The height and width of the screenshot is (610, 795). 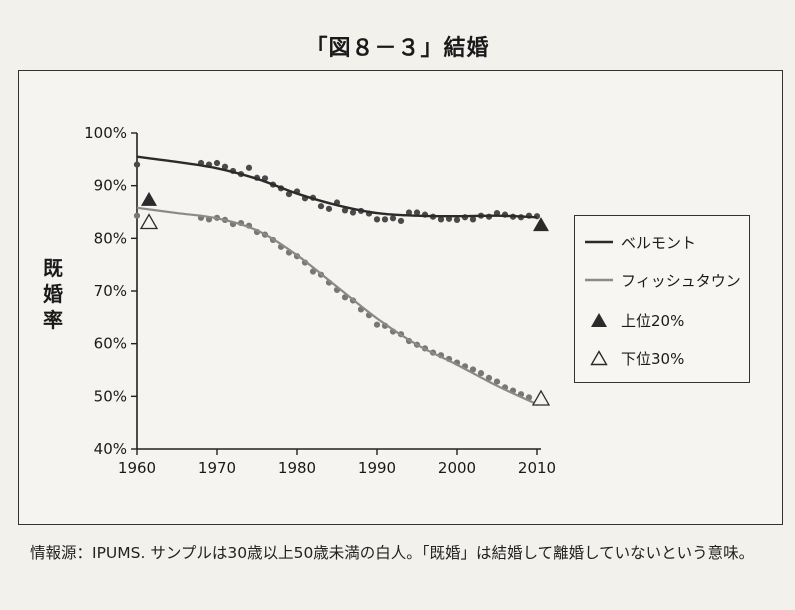 What do you see at coordinates (297, 468) in the screenshot?
I see `x-tick-label: 1980` at bounding box center [297, 468].